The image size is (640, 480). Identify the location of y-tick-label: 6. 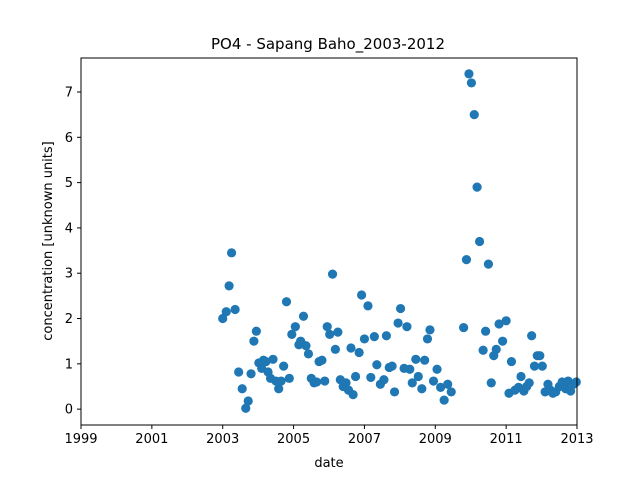
(69, 138).